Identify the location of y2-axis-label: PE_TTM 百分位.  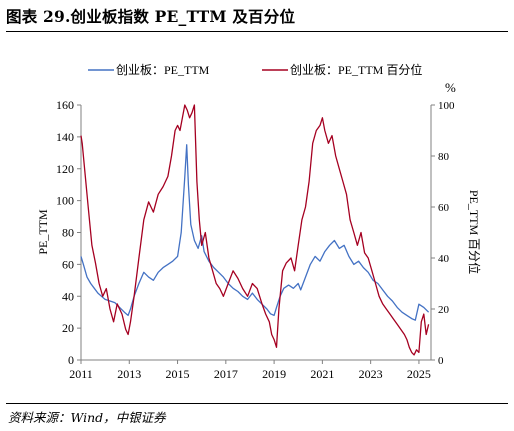
(474, 232).